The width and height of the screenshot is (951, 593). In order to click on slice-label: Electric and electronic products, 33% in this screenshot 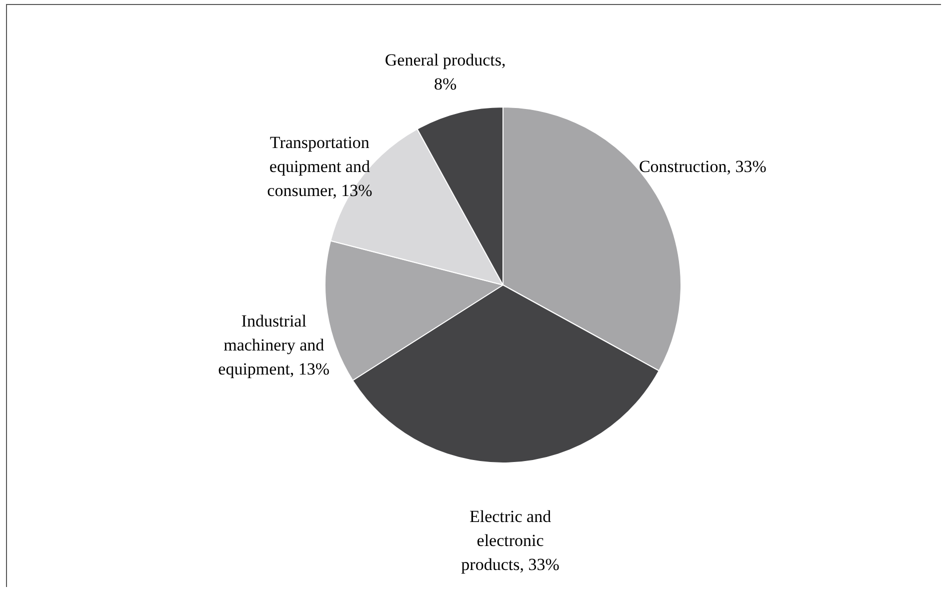, I will do `click(510, 540)`.